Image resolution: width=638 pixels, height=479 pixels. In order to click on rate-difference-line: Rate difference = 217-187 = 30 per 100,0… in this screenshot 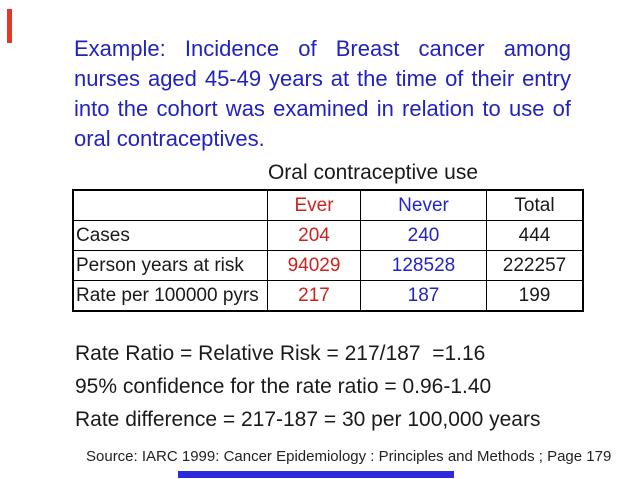, I will do `click(308, 419)`.